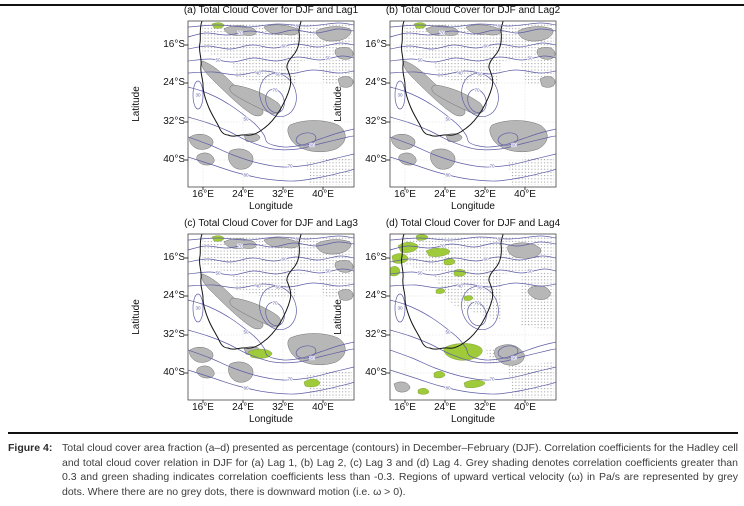 Image resolution: width=744 pixels, height=506 pixels. I want to click on panel-title: (a) Total Cloud Cover for DJF and Lag1, so click(271, 10).